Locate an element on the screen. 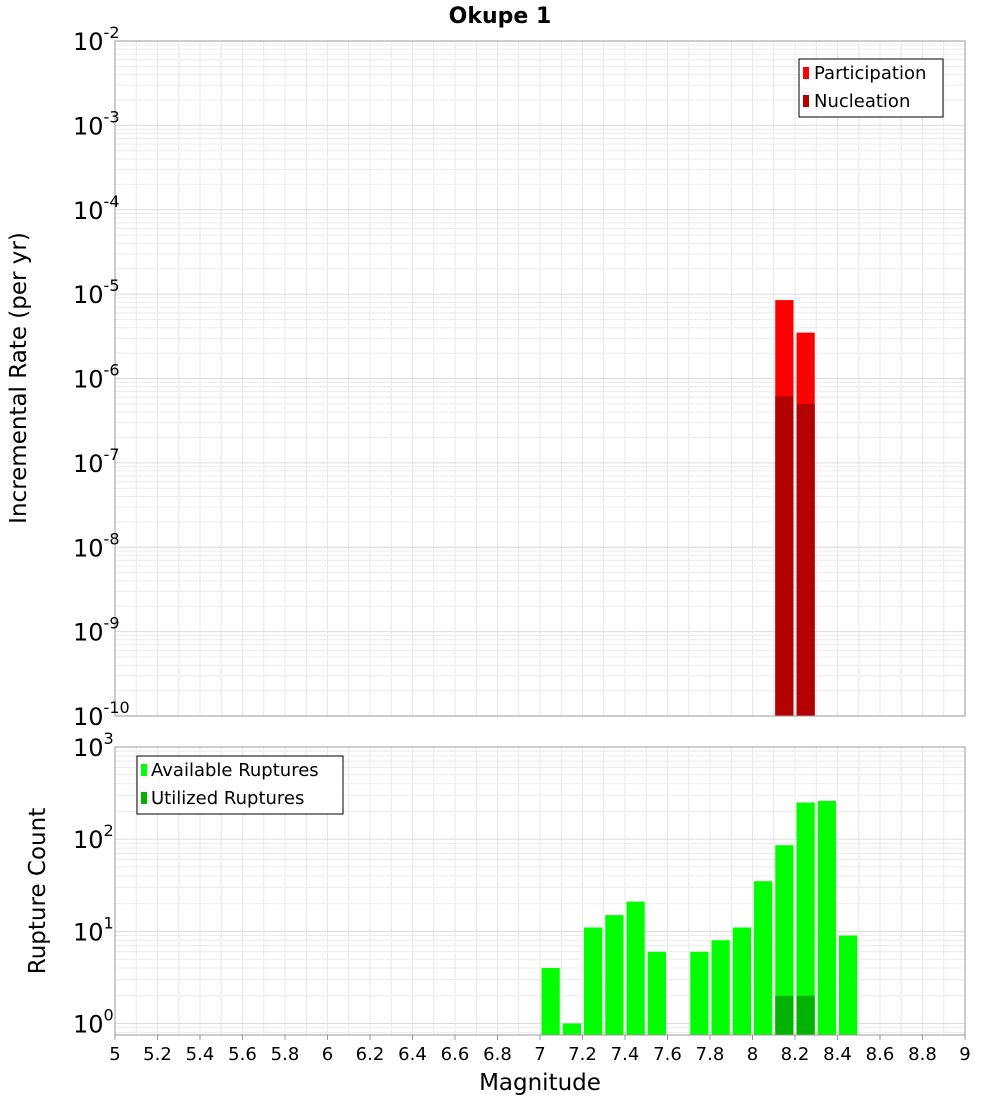 The image size is (1000, 1100). y-tick-label: 10⁰ is located at coordinates (93, 1021).